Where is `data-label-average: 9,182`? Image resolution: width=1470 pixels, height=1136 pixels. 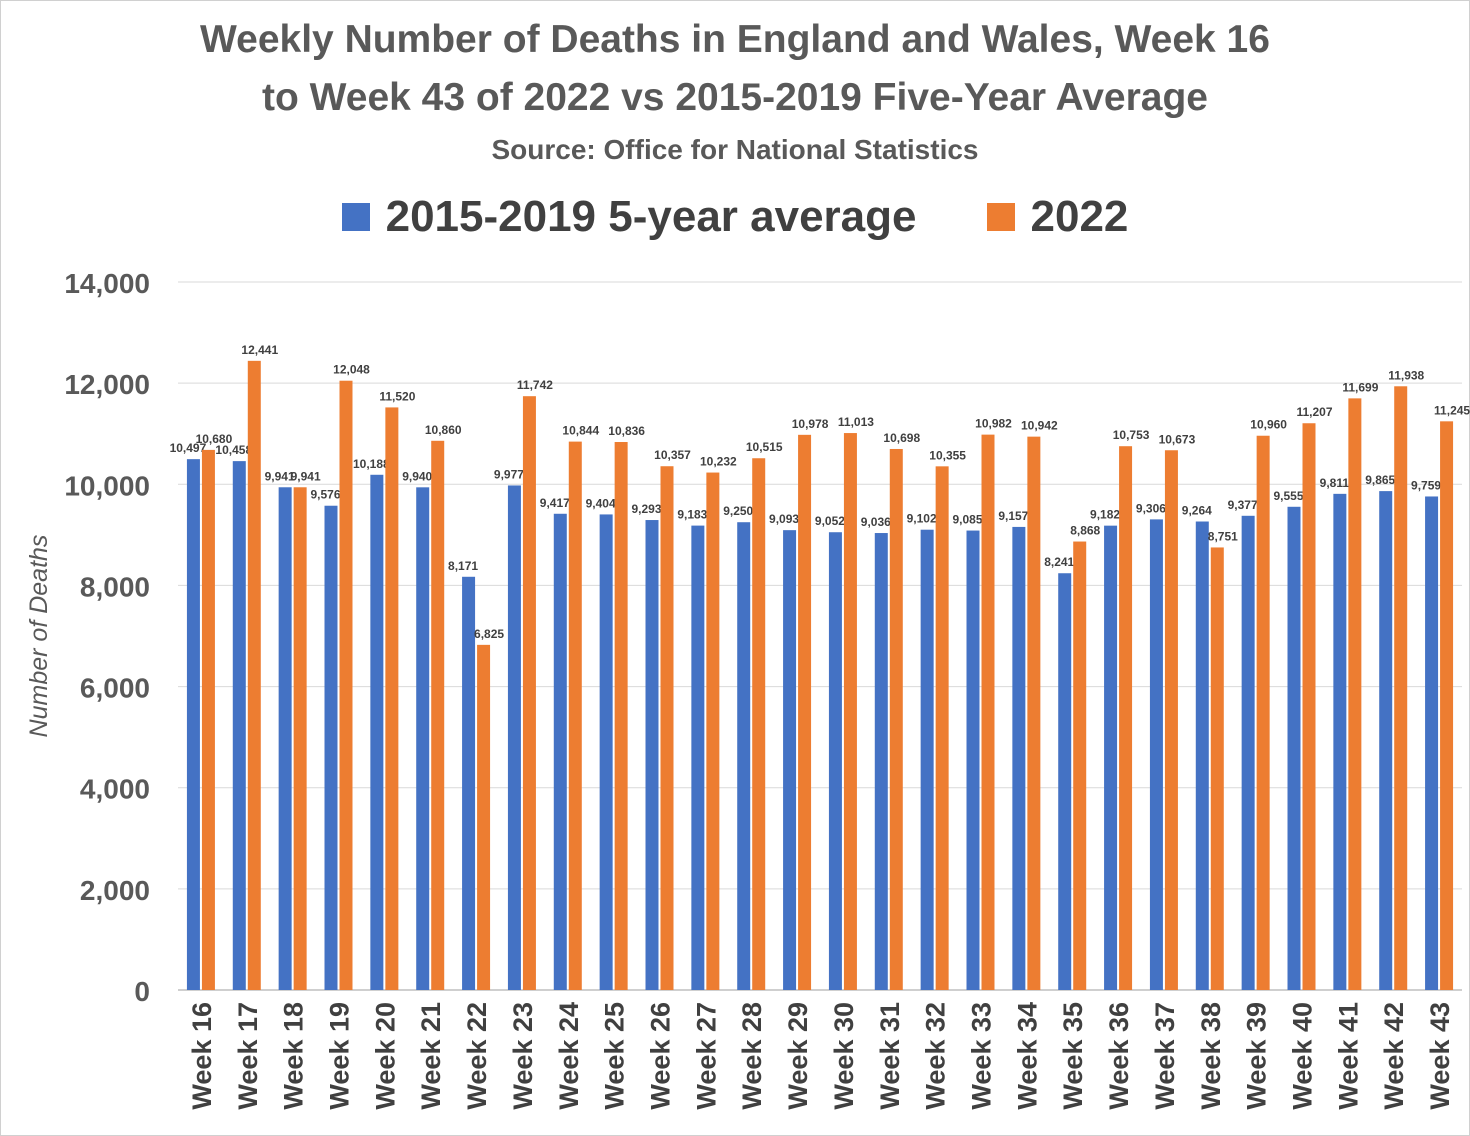
data-label-average: 9,182 is located at coordinates (1105, 515).